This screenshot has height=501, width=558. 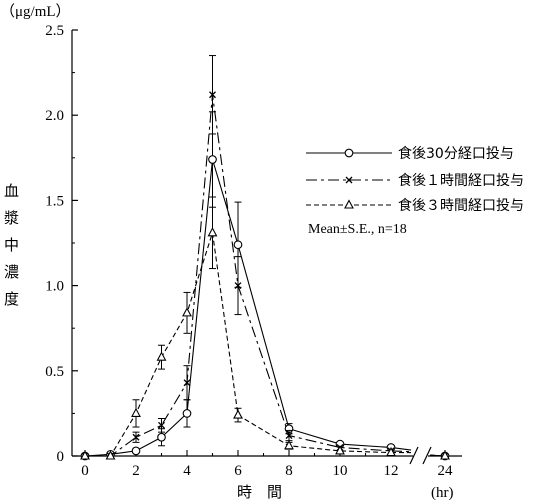 What do you see at coordinates (61, 244) in the screenshot?
I see `y-ticks: 0 0.5 1.0 1.5 2.0 2.5` at bounding box center [61, 244].